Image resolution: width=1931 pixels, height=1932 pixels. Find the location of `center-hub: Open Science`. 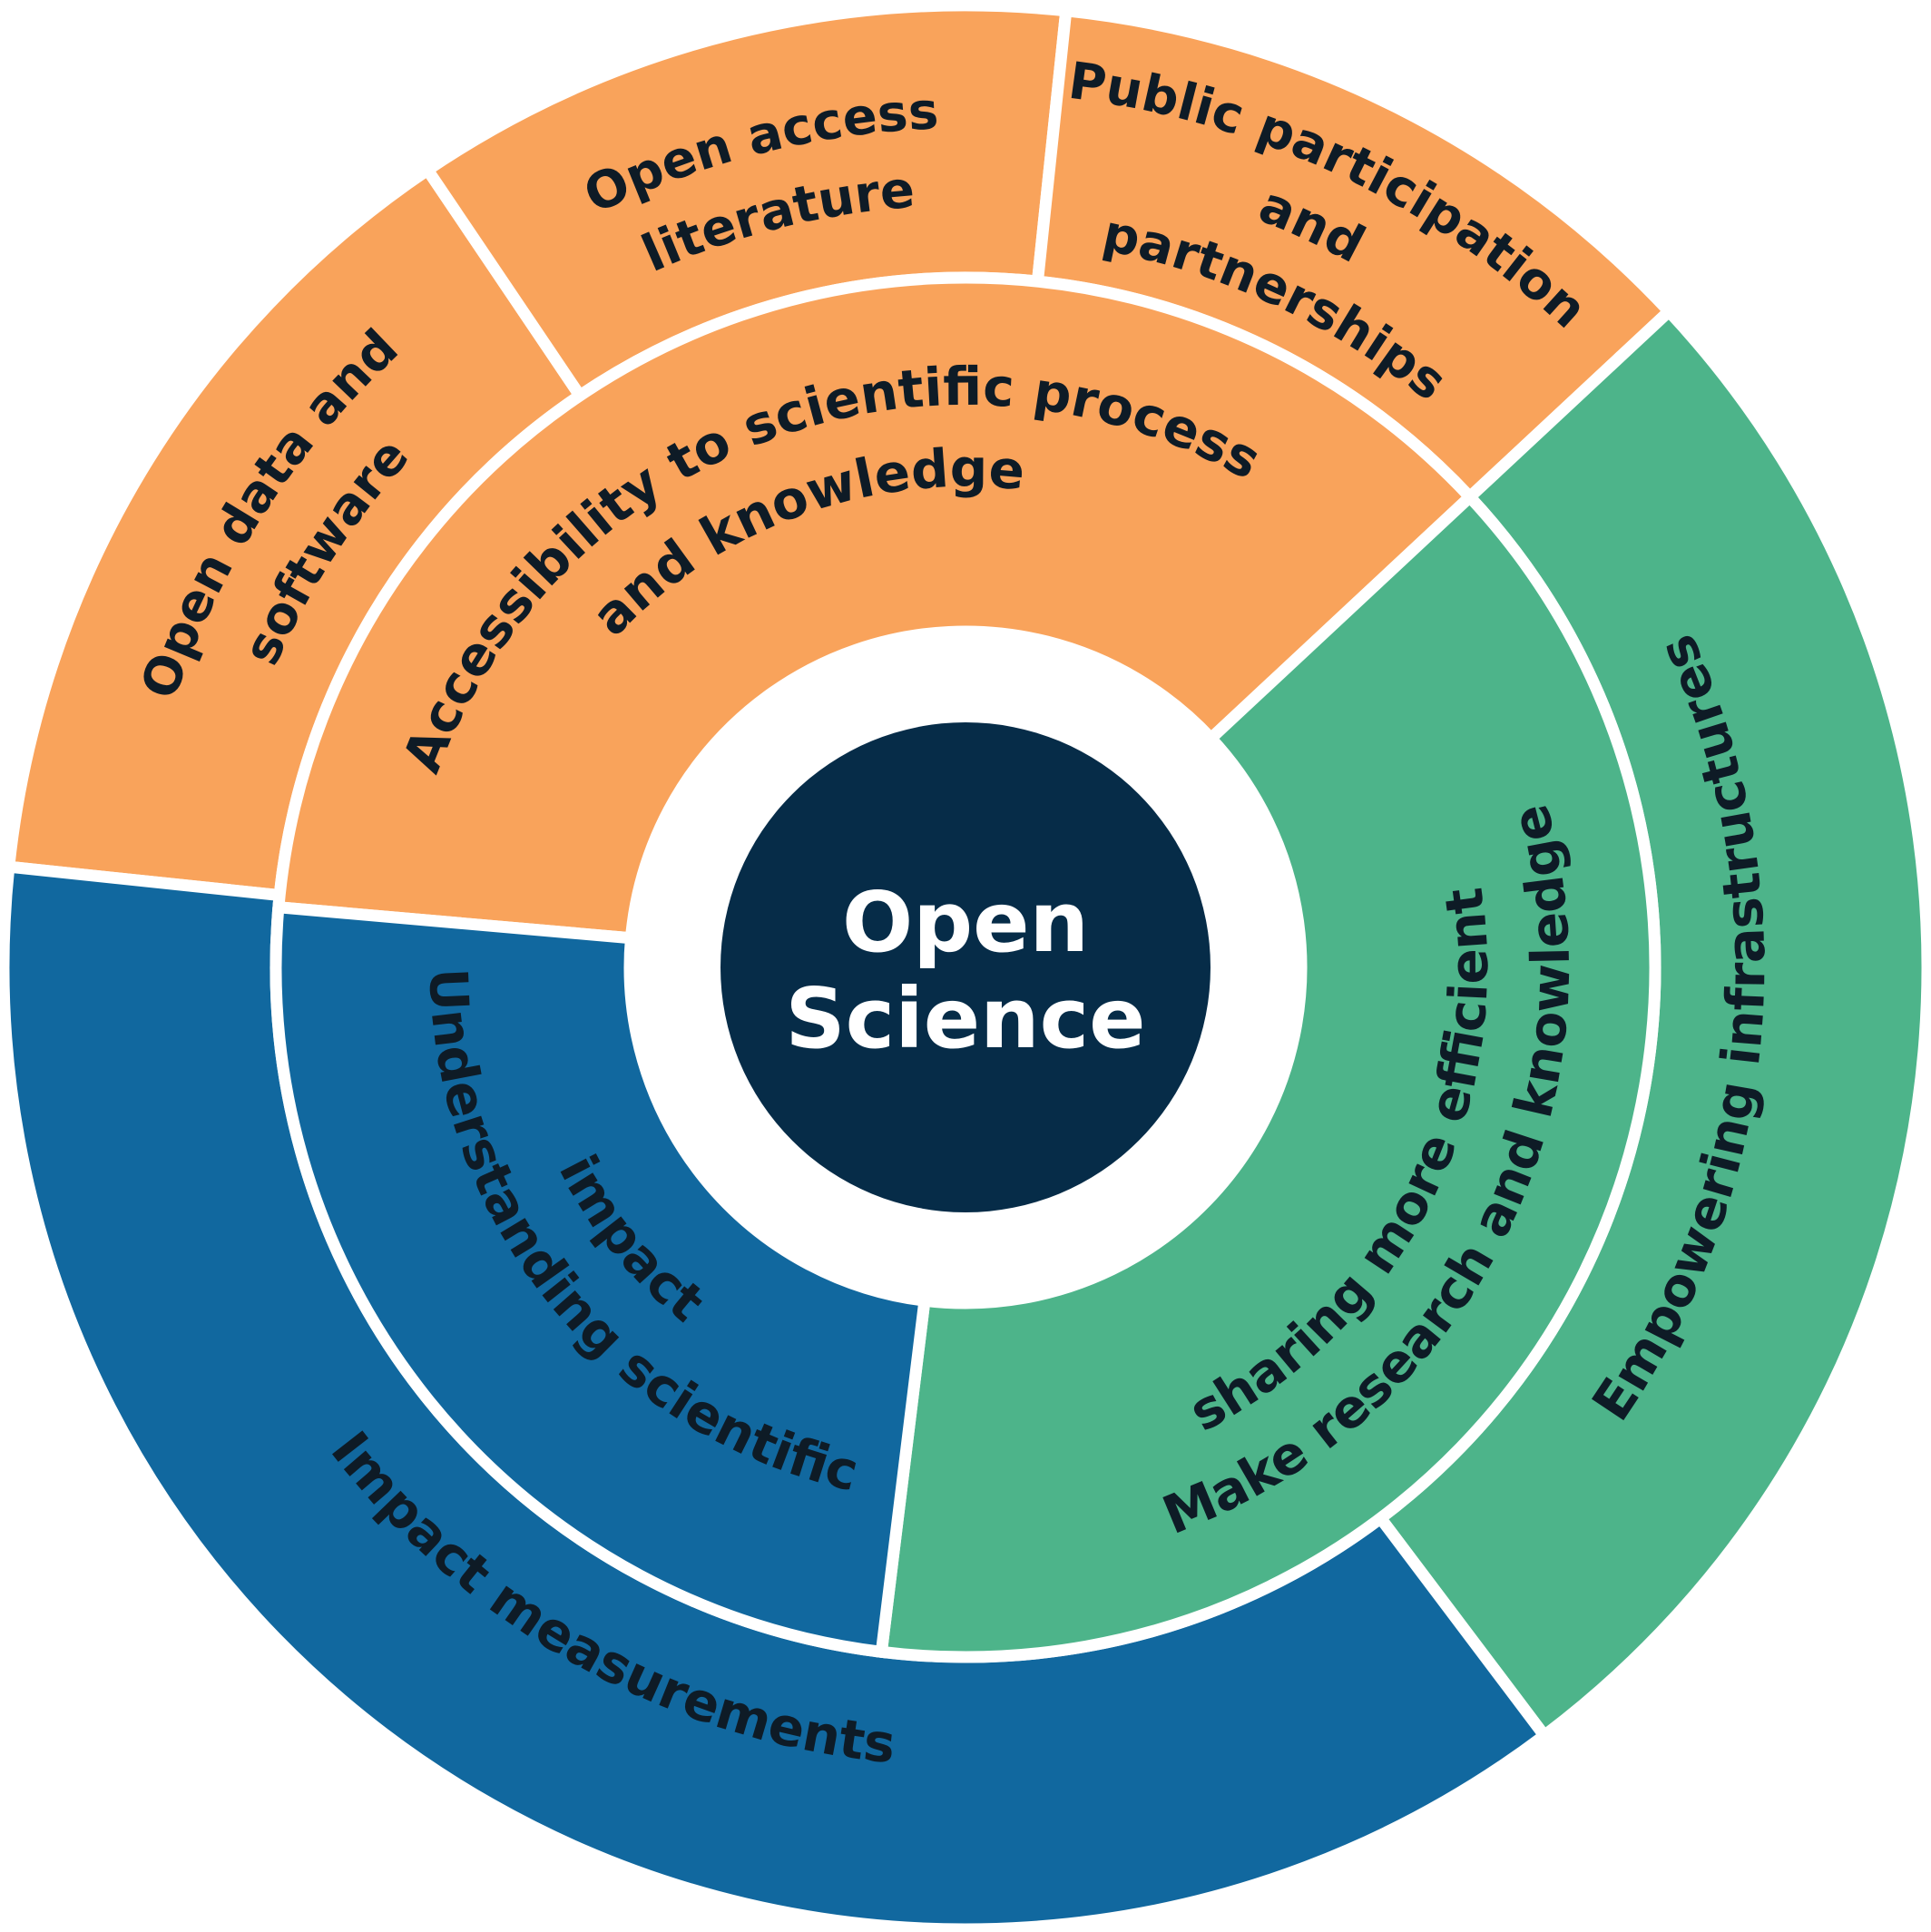

center-hub: Open Science is located at coordinates (965, 968).